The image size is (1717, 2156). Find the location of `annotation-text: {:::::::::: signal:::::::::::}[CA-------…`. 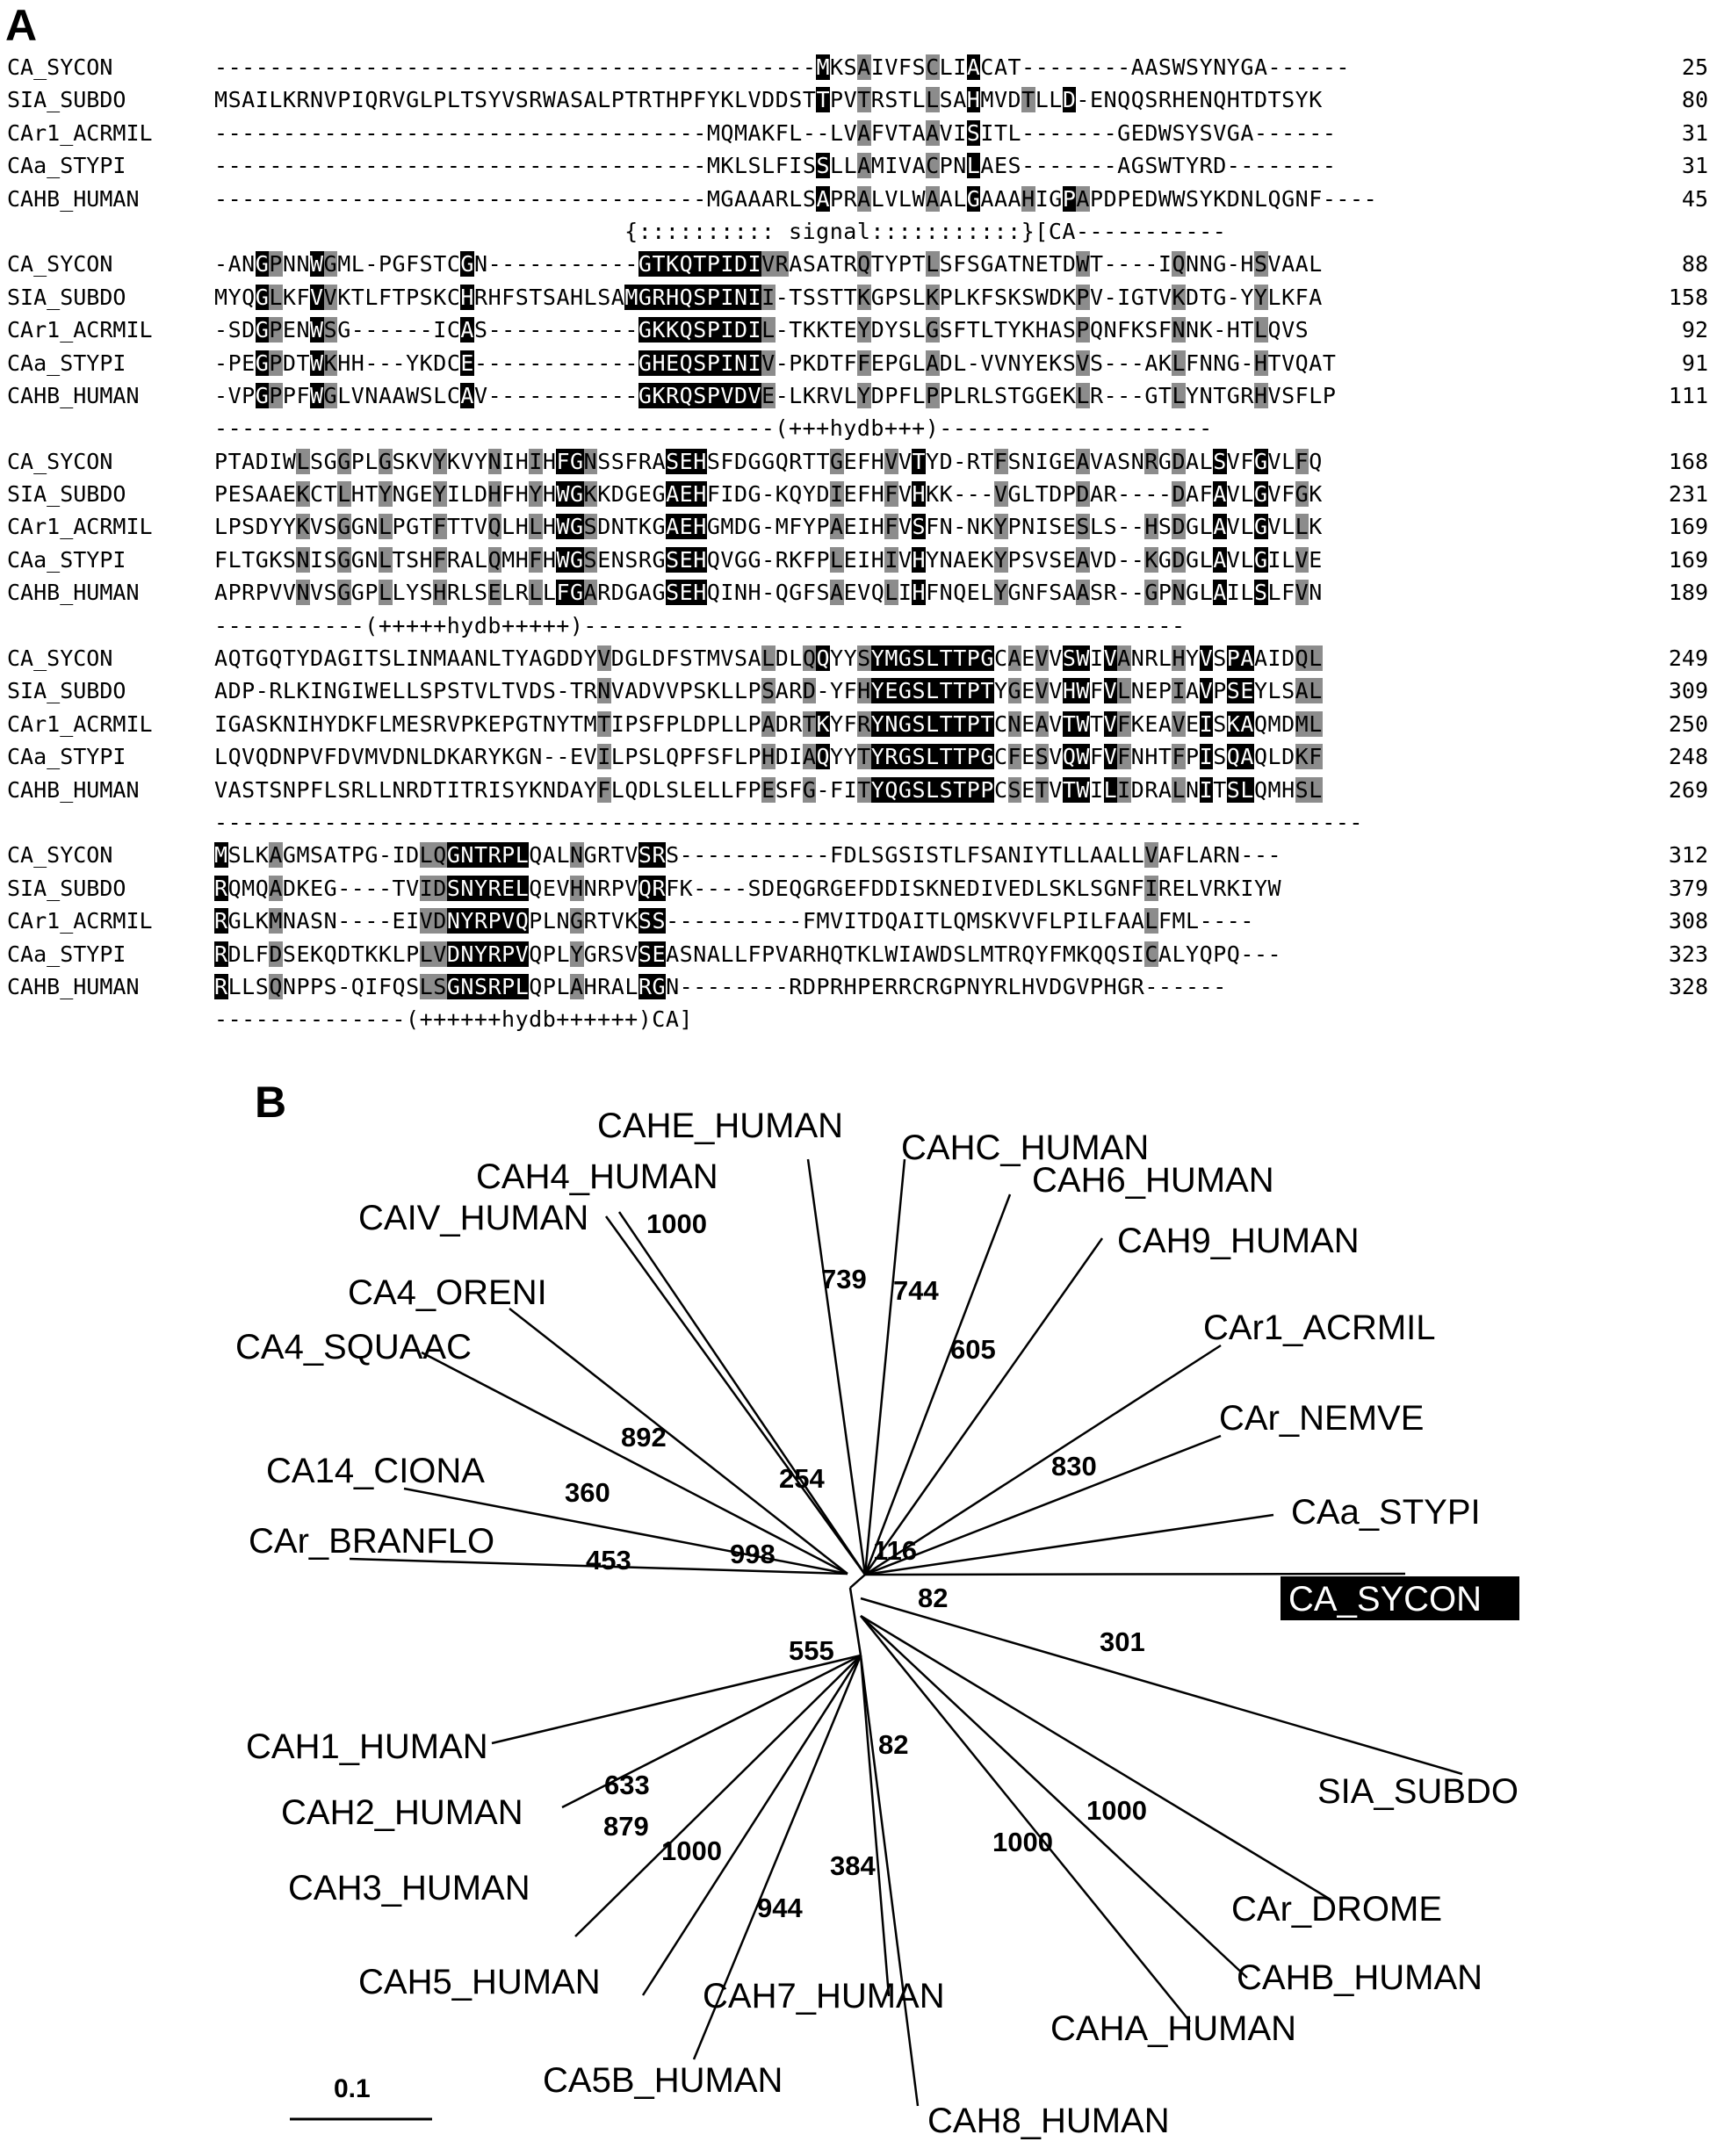

annotation-text: {:::::::::: signal:::::::::::}[CA-------… is located at coordinates (720, 231).